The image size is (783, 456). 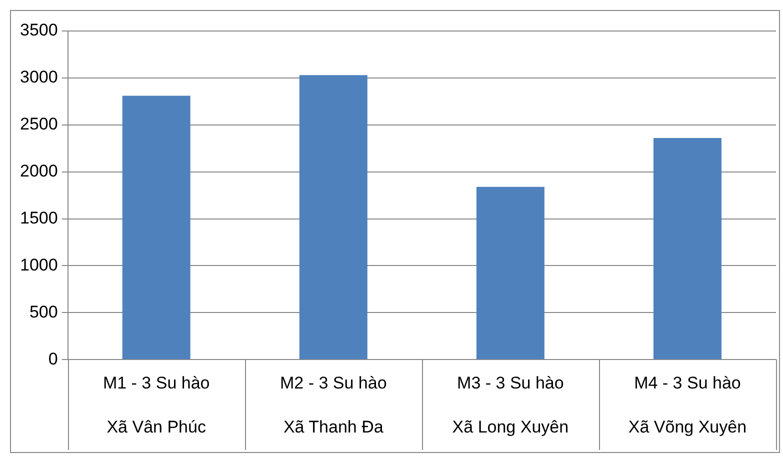 What do you see at coordinates (156, 405) in the screenshot?
I see `category-label: M1 - 3 Su hào Xã Vân Phúc` at bounding box center [156, 405].